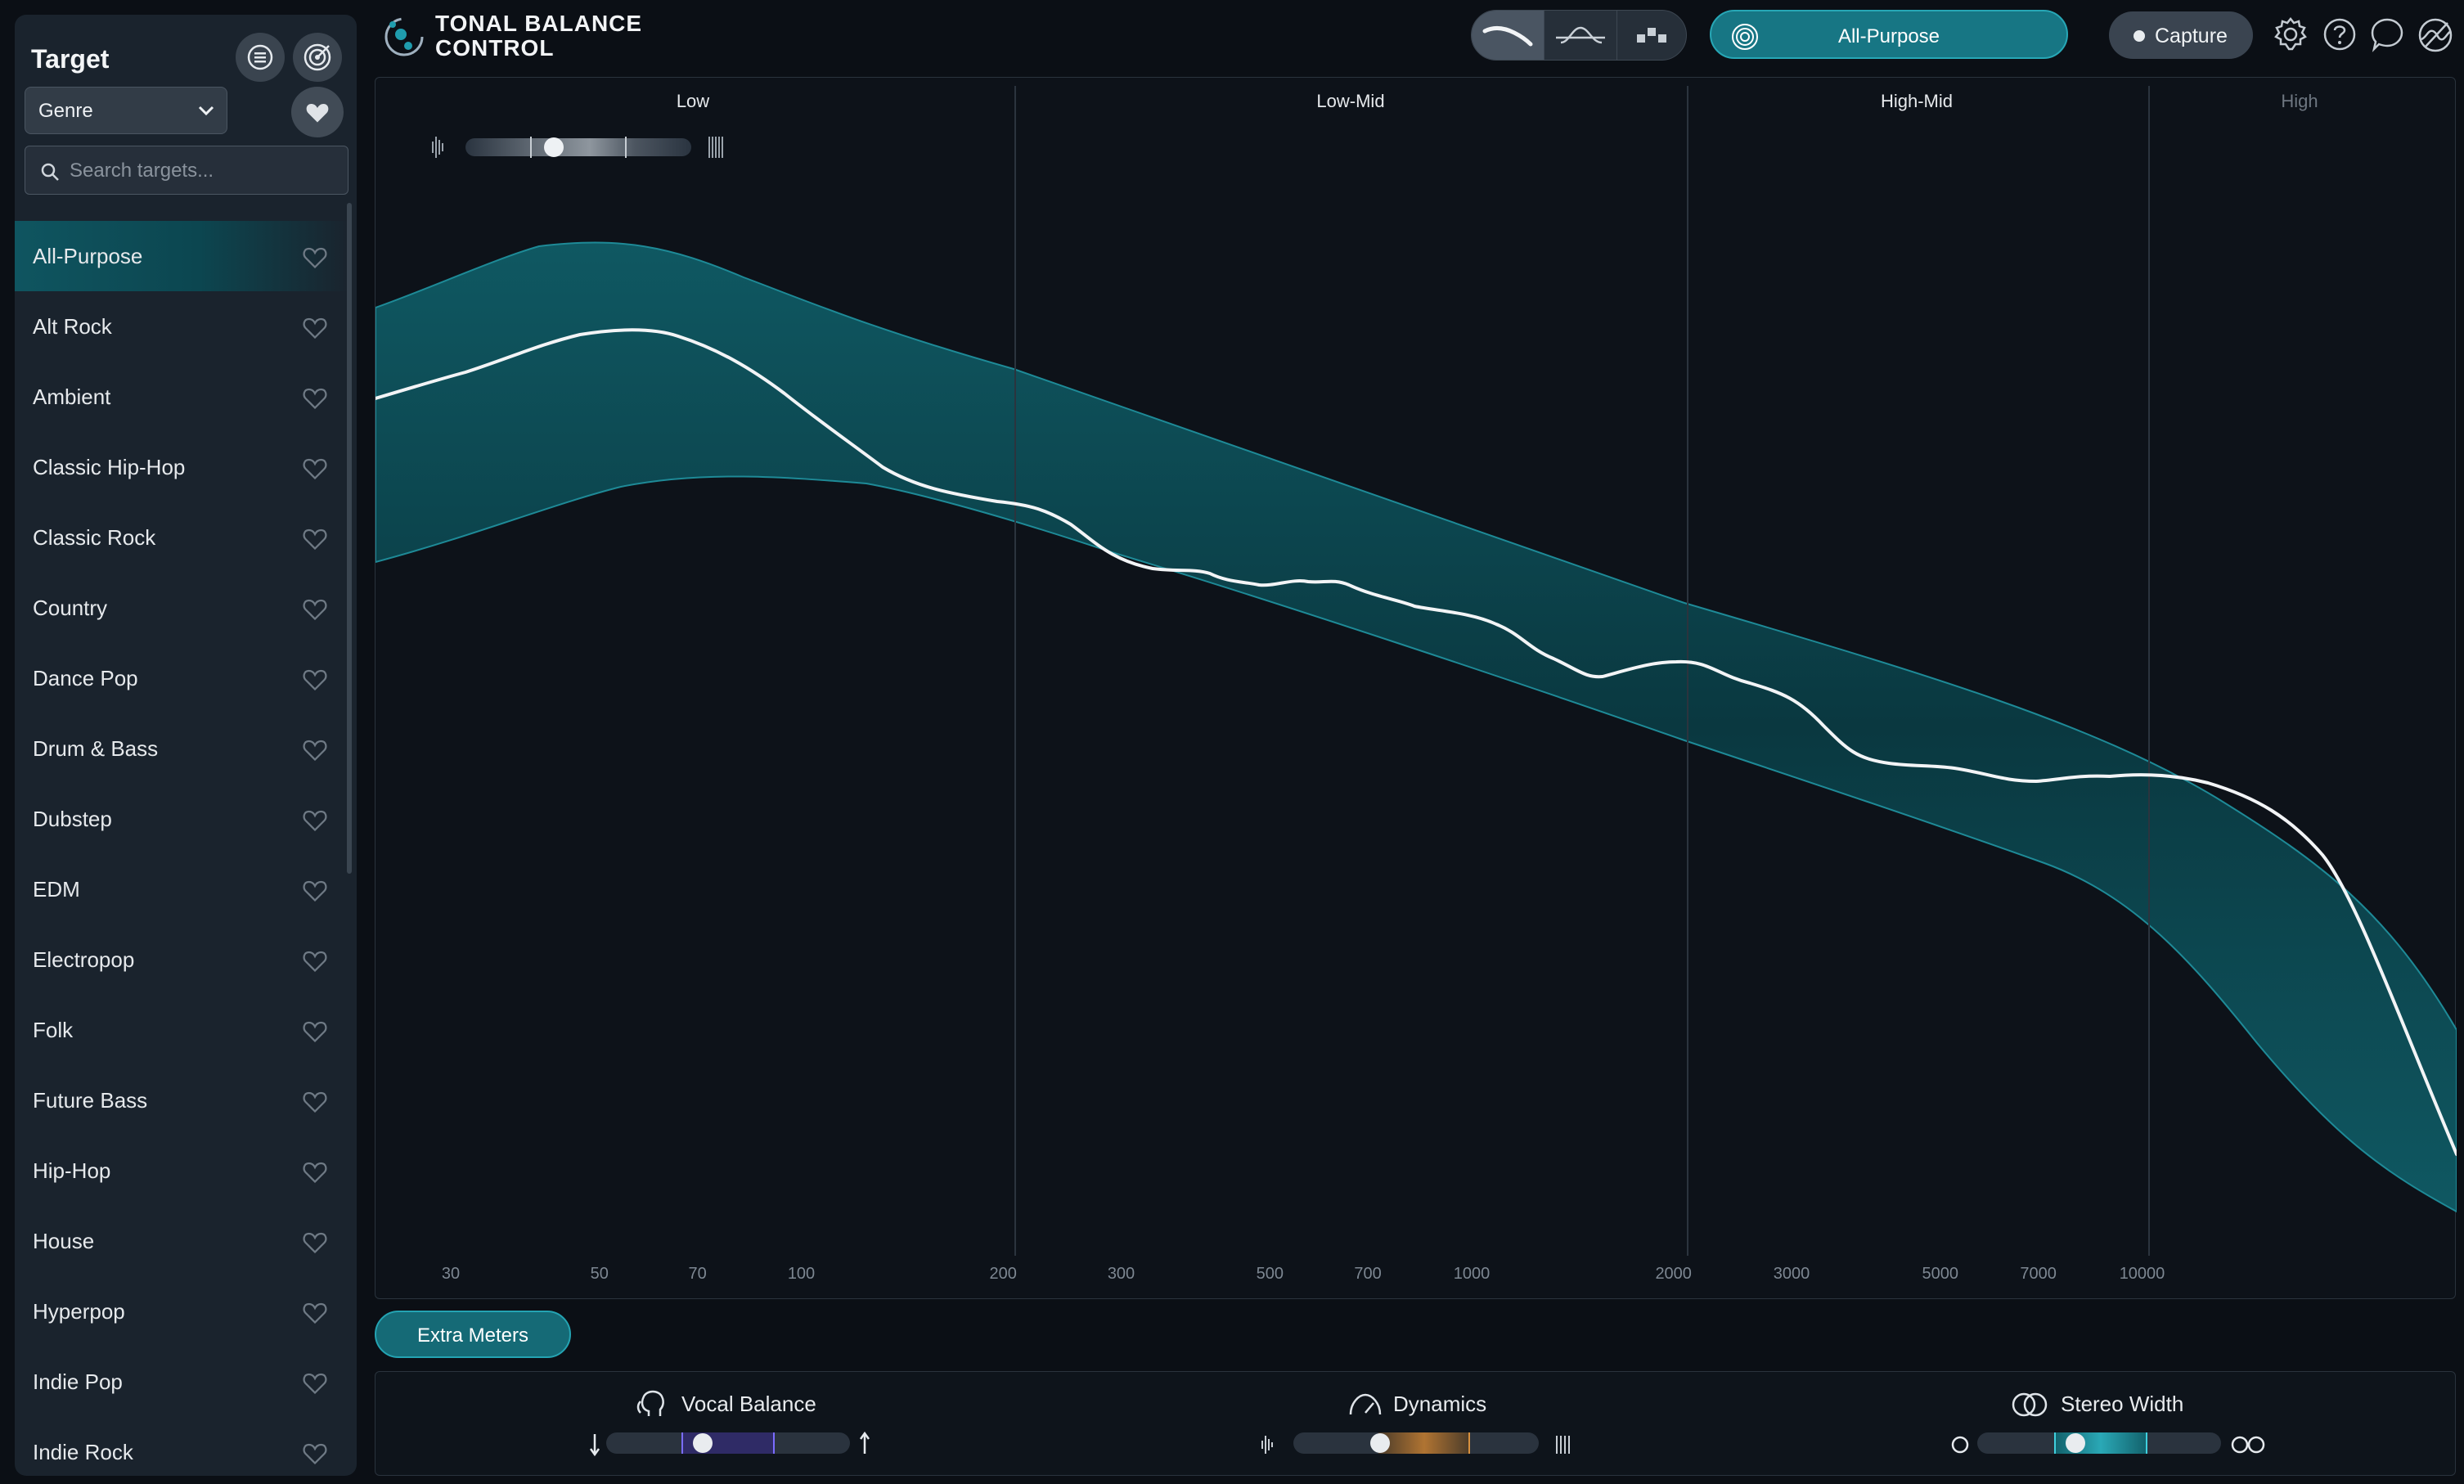 The width and height of the screenshot is (2464, 1484). What do you see at coordinates (1508, 35) in the screenshot?
I see `broadband-view-button` at bounding box center [1508, 35].